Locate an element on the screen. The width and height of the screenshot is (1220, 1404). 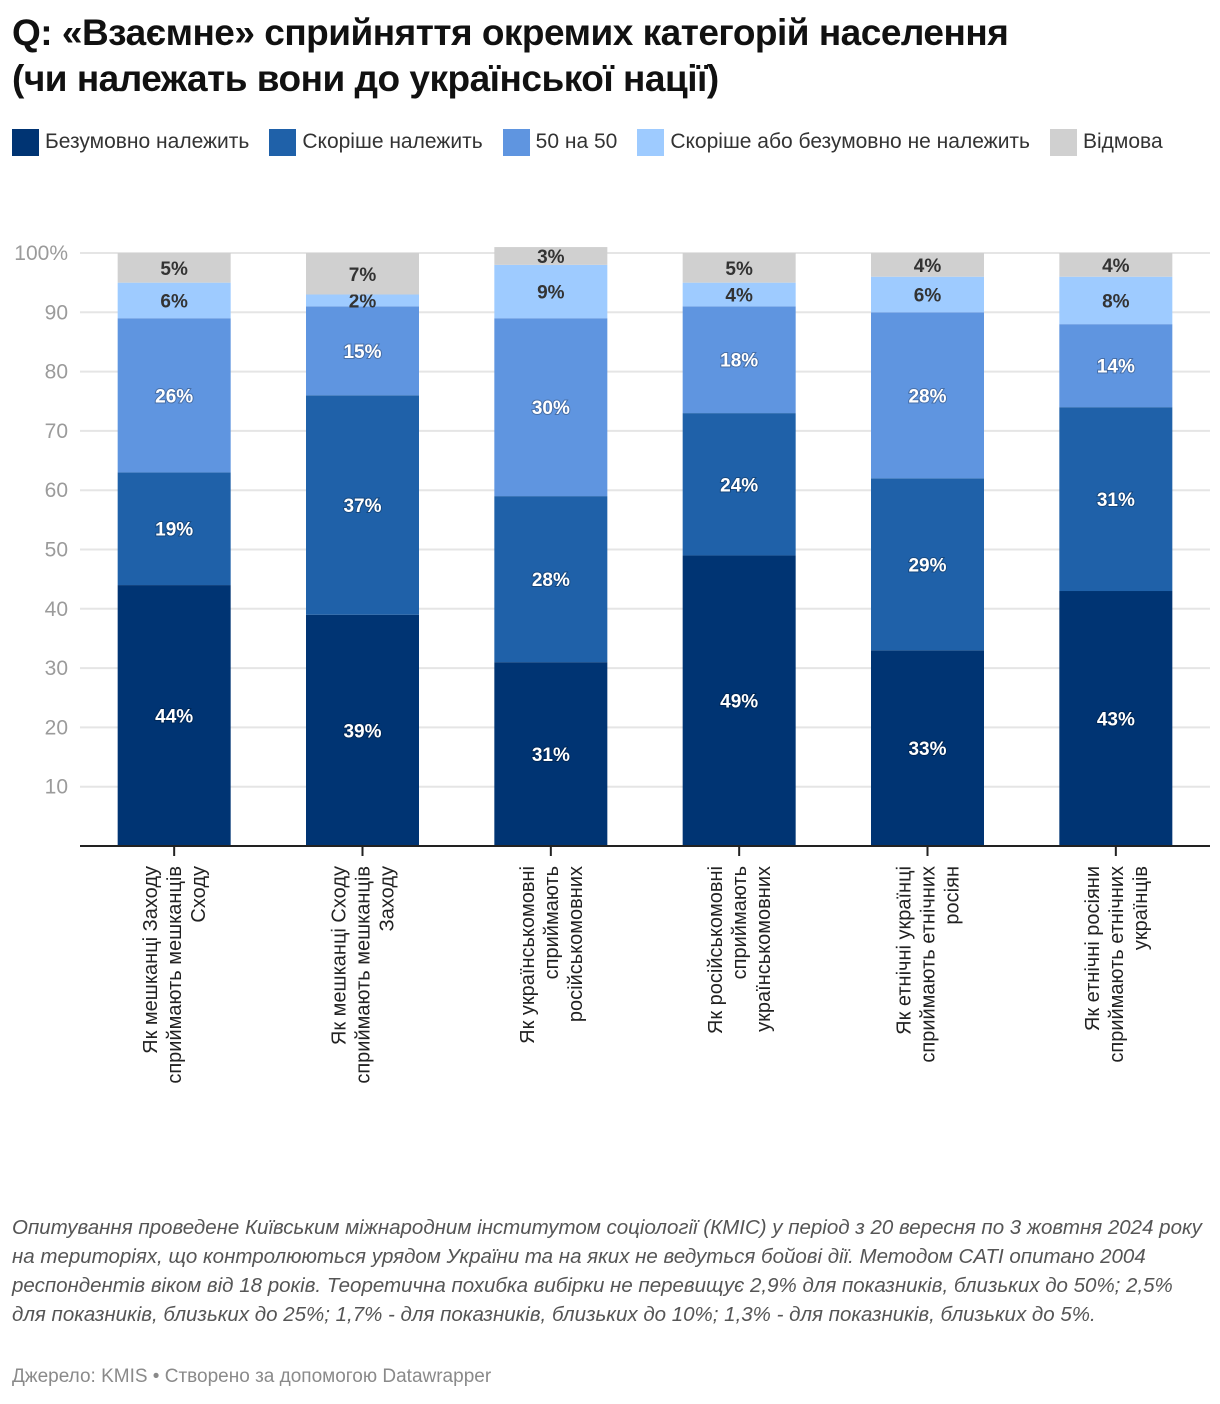
data-label: 49% is located at coordinates (739, 702).